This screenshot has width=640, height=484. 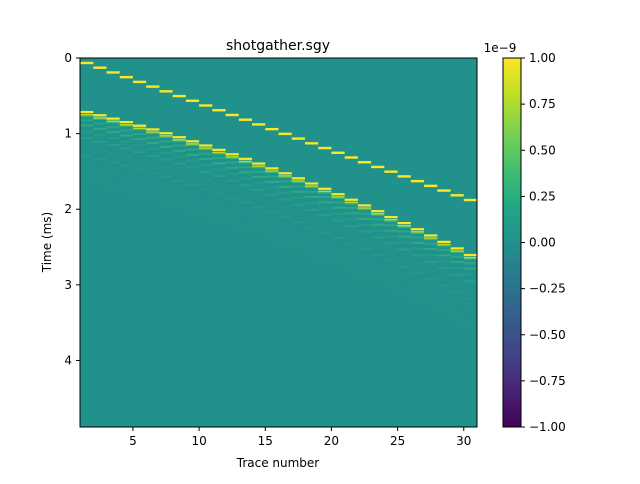 I want to click on y-tick-label: 4, so click(x=68, y=360).